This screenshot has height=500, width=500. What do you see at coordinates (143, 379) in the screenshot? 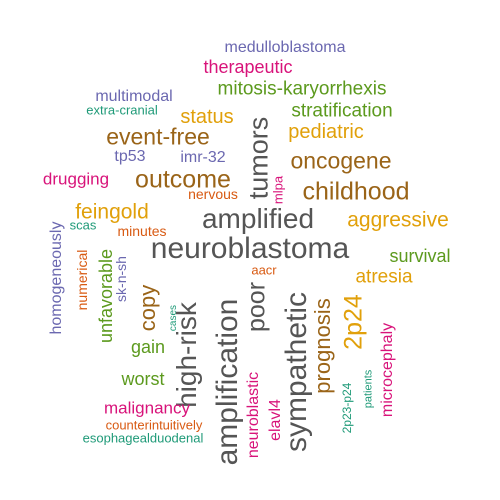
I see `word-worst: worst` at bounding box center [143, 379].